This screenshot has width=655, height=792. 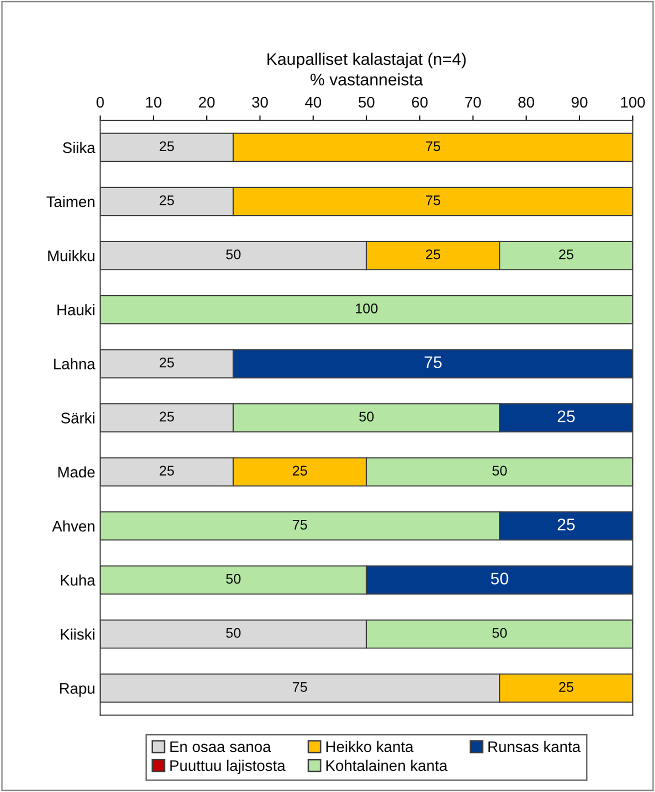 What do you see at coordinates (260, 102) in the screenshot?
I see `x-tick-label: 30` at bounding box center [260, 102].